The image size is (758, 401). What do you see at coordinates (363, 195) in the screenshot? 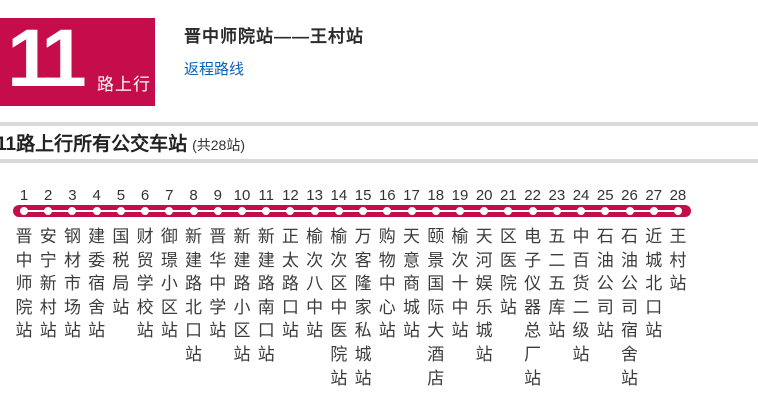
I see `station-number: 15` at bounding box center [363, 195].